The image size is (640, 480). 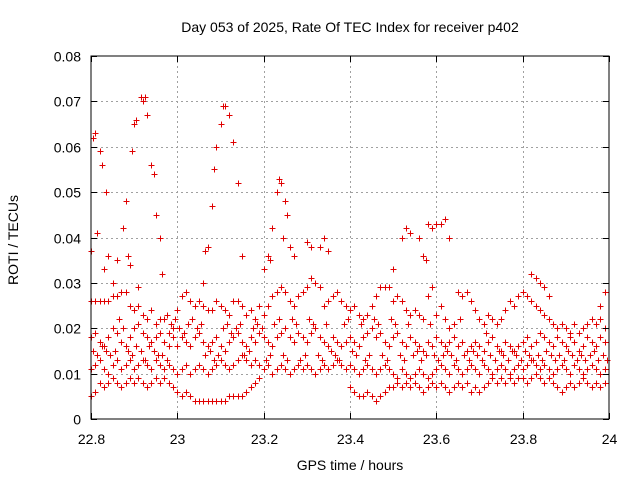 I want to click on x-tick-label: 23.2, so click(x=264, y=439).